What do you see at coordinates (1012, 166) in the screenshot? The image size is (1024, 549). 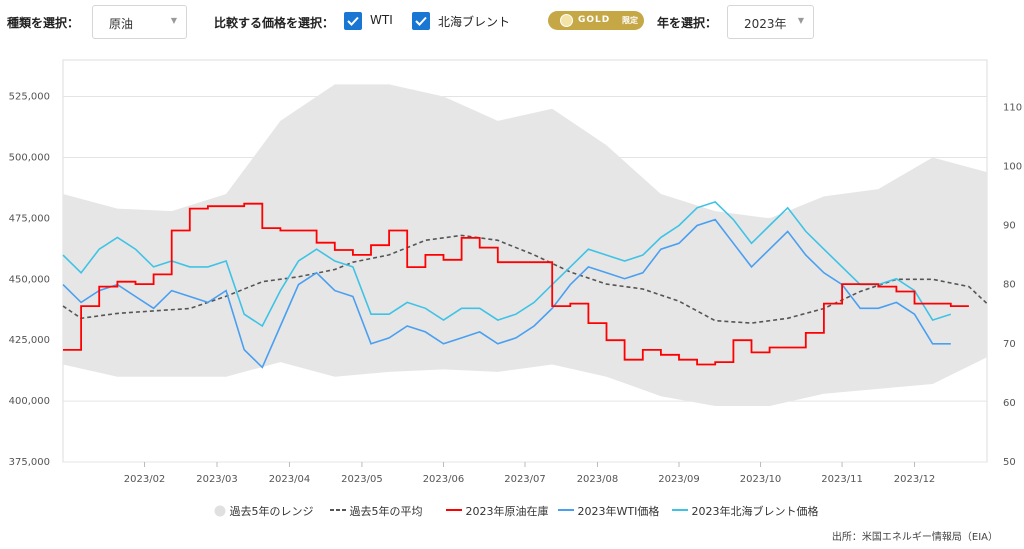 I see `y-right-tick-label: 100` at bounding box center [1012, 166].